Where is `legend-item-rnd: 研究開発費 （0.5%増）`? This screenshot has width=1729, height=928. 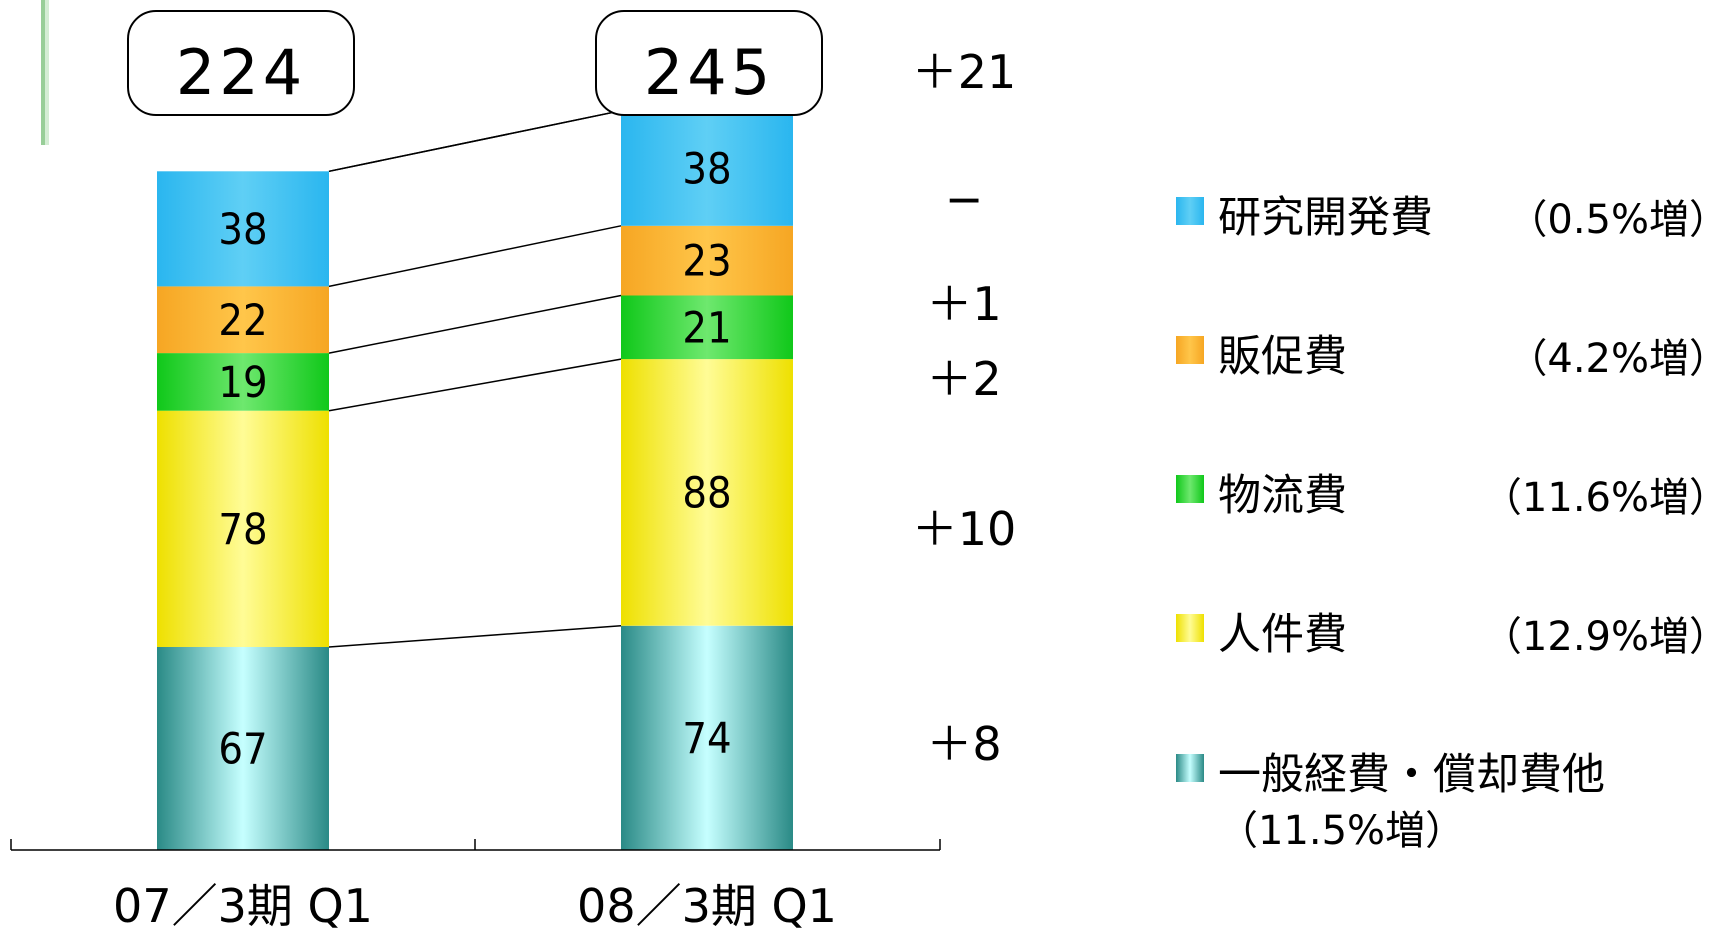 legend-item-rnd: 研究開発費 （0.5%増） is located at coordinates (1450, 213).